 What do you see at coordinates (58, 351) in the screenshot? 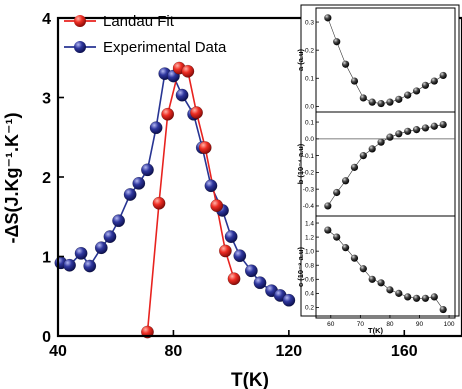
I see `x-tick-label: 40` at bounding box center [58, 351].